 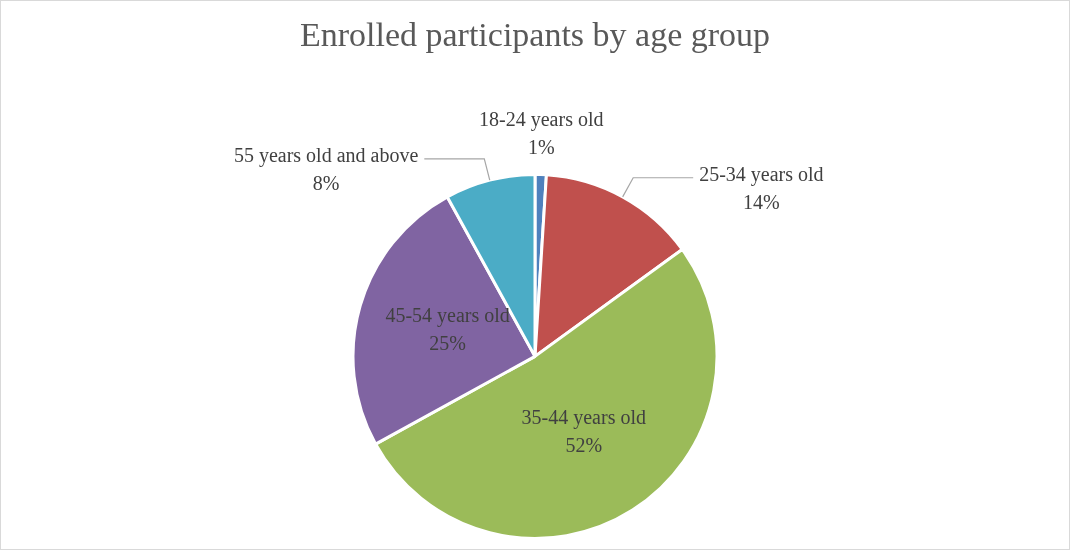 I want to click on data-label: 8%, so click(x=326, y=183).